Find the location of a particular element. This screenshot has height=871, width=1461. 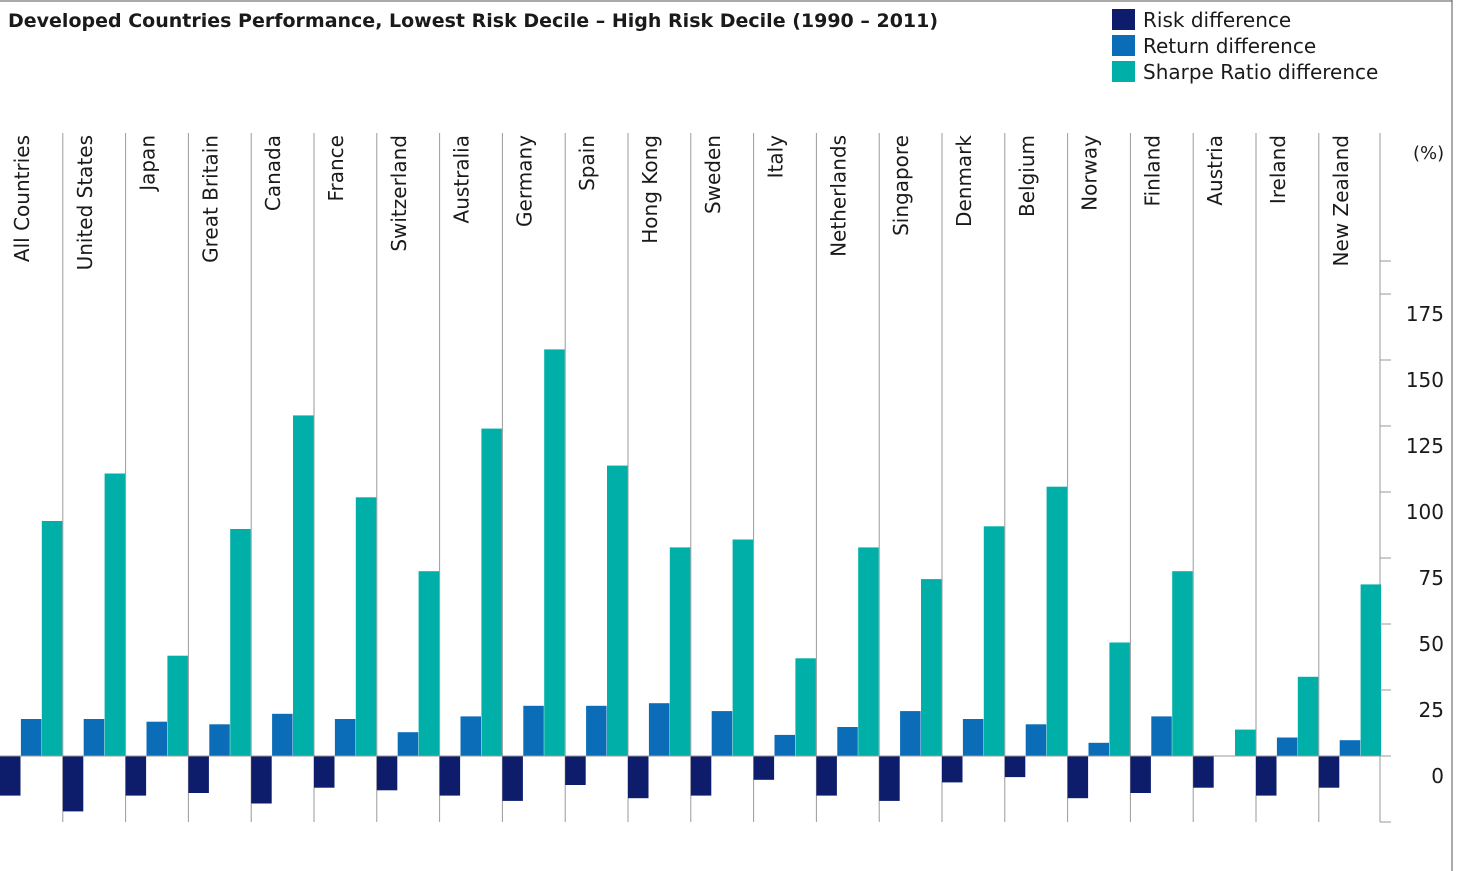

bar-return-difference-belgium is located at coordinates (1036, 740).